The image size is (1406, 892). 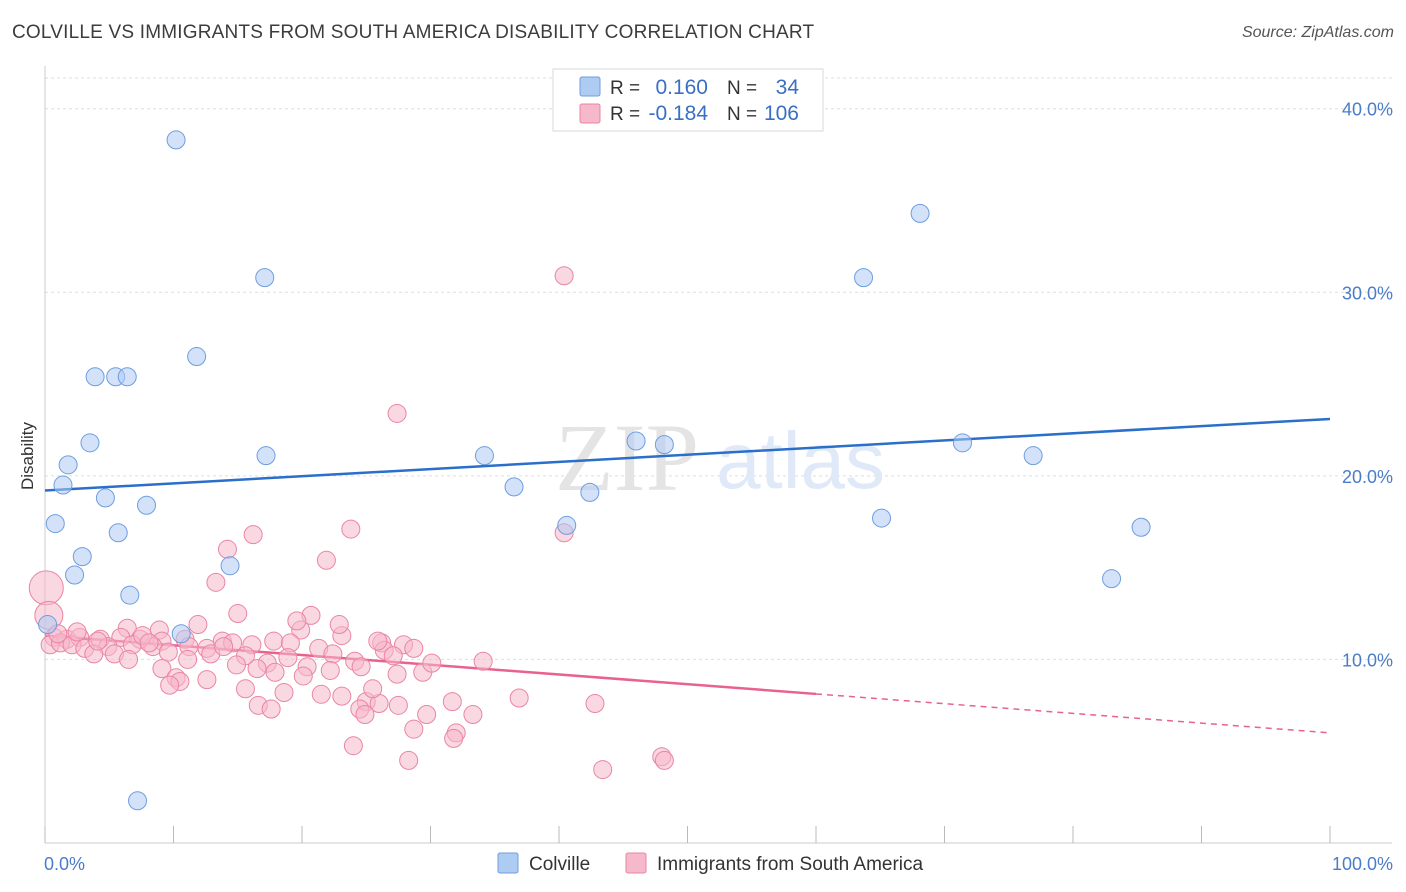 I want to click on x-tick-label: 0.0%, so click(x=64, y=864).